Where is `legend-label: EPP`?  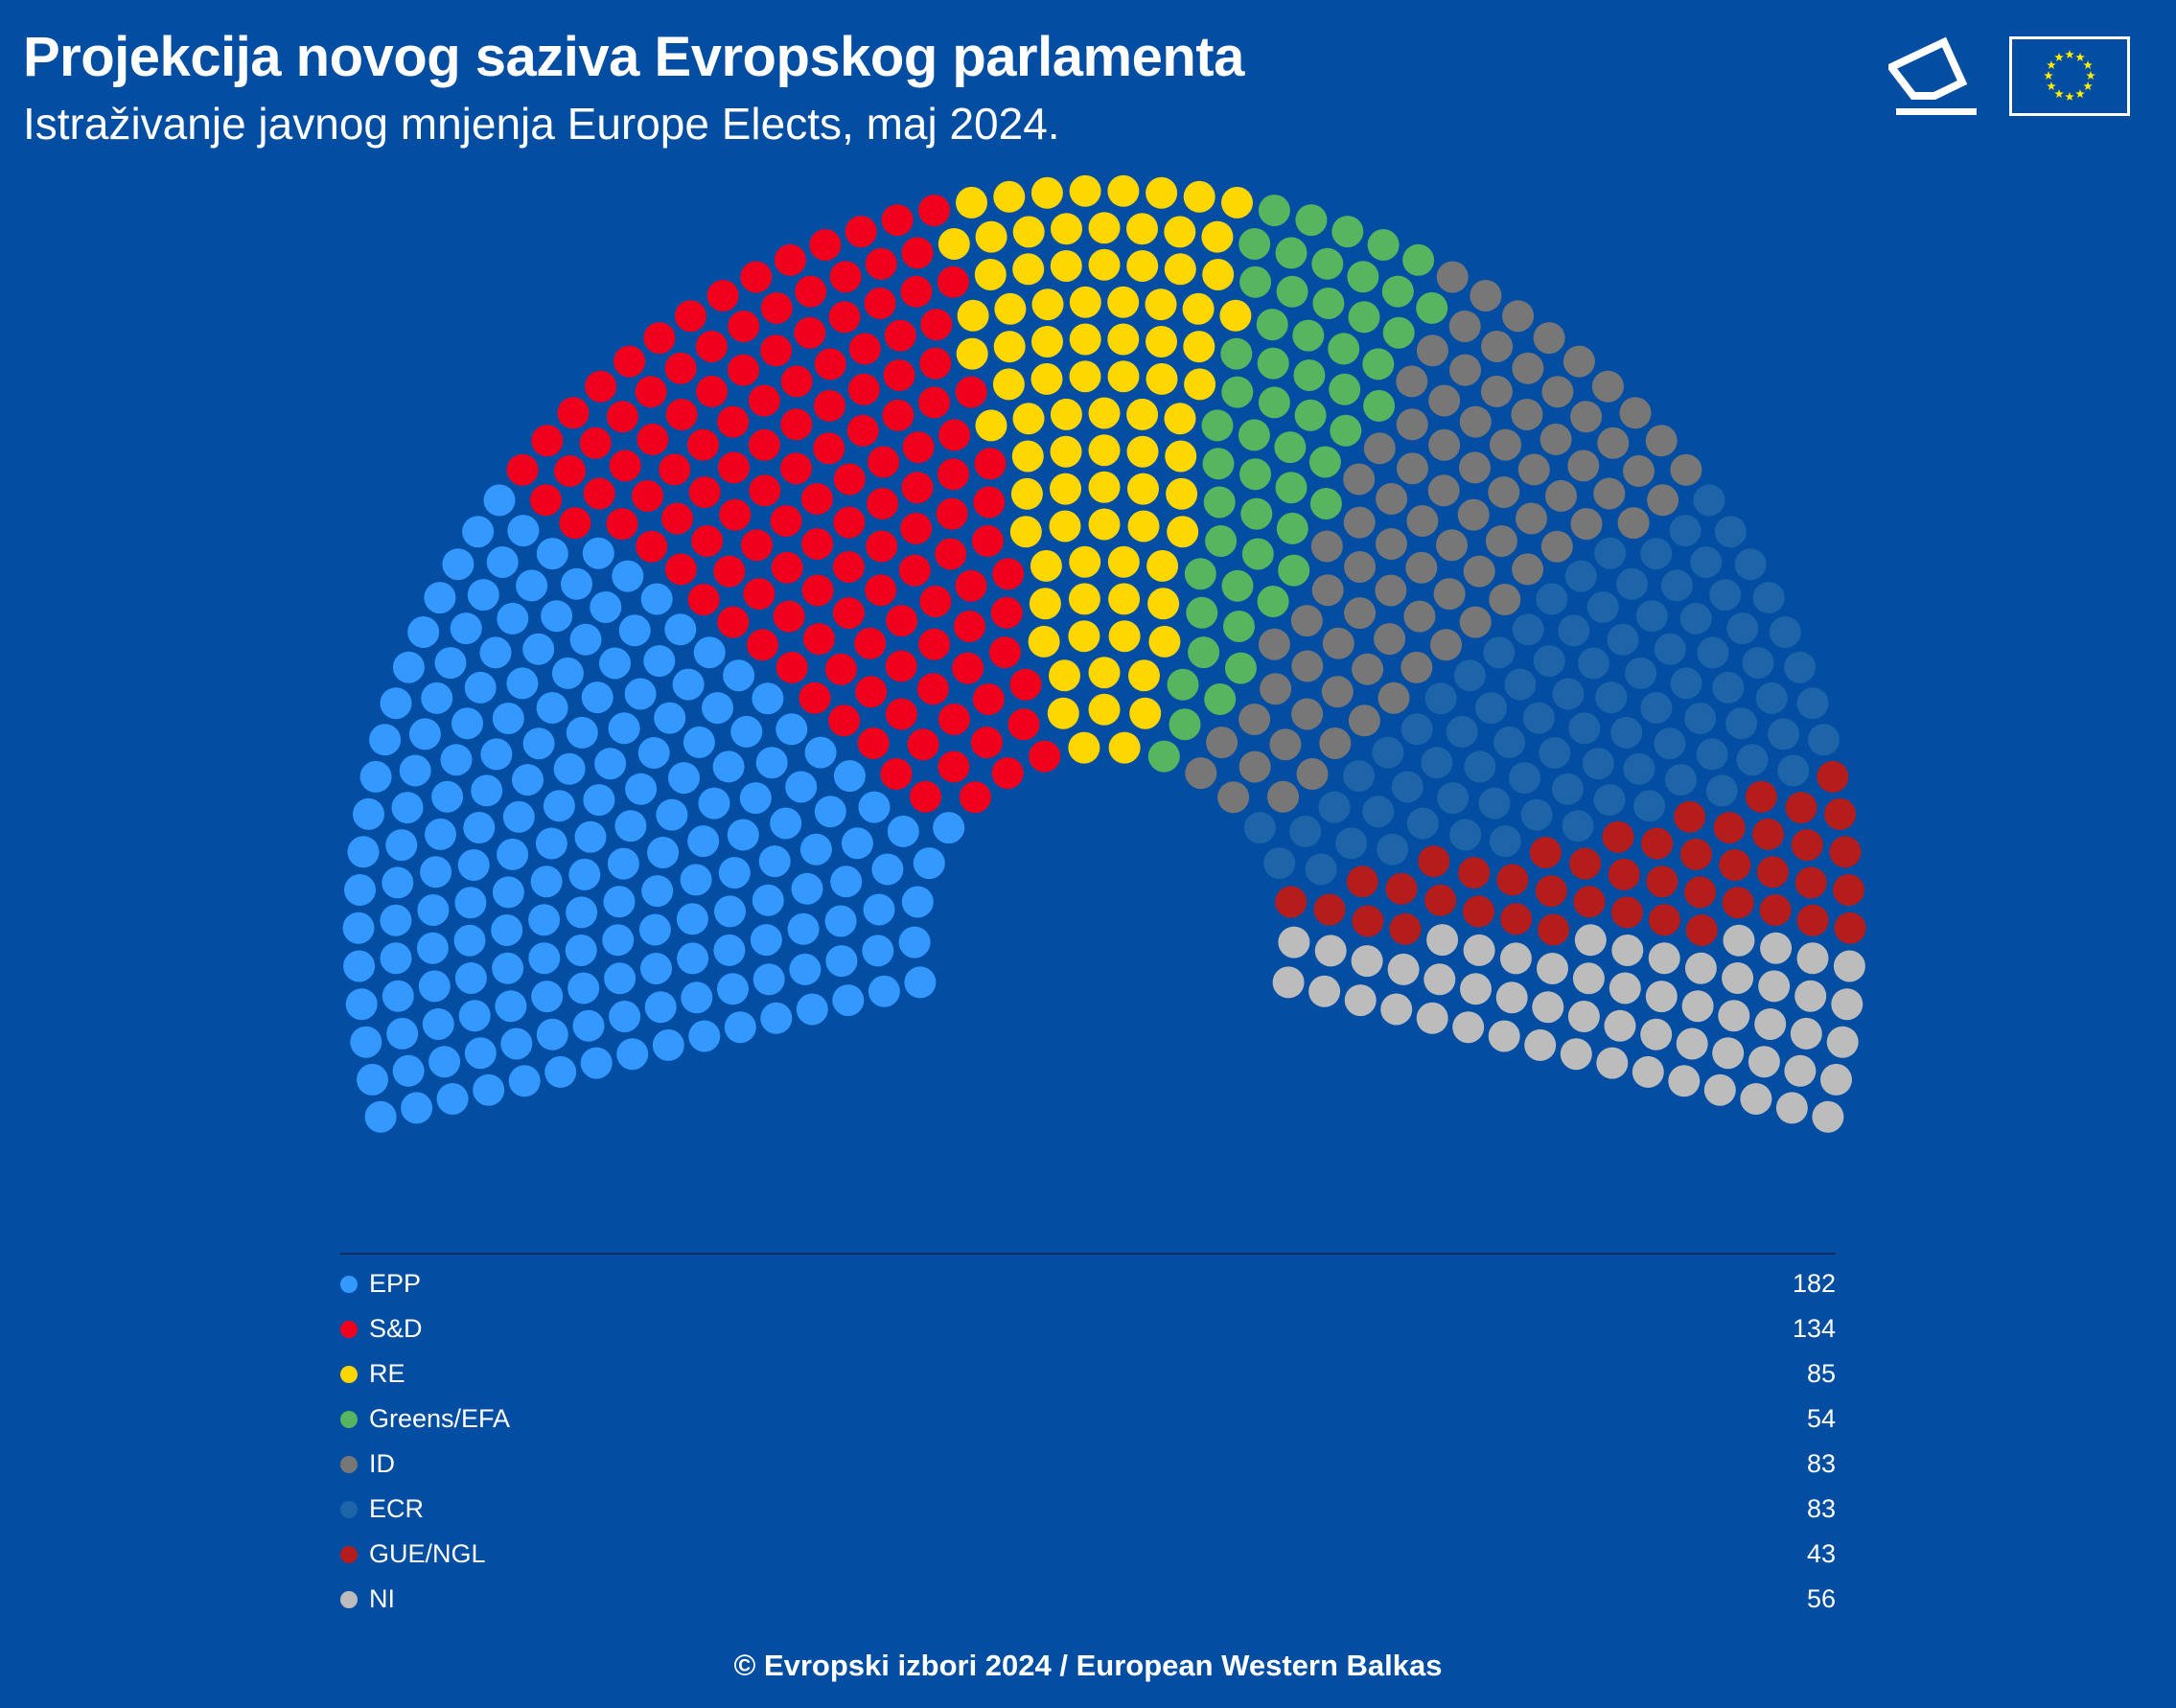
legend-label: EPP is located at coordinates (395, 1283).